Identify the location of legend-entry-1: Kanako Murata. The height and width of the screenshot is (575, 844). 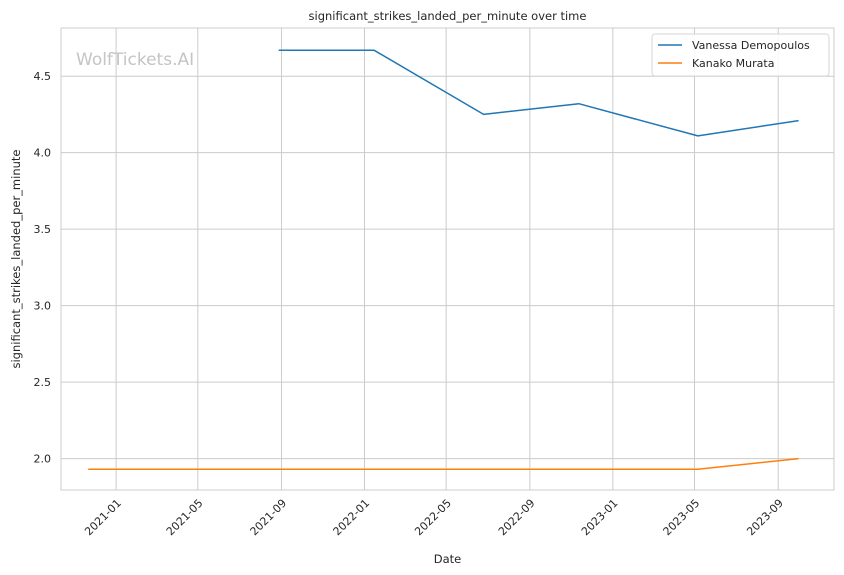
(733, 63).